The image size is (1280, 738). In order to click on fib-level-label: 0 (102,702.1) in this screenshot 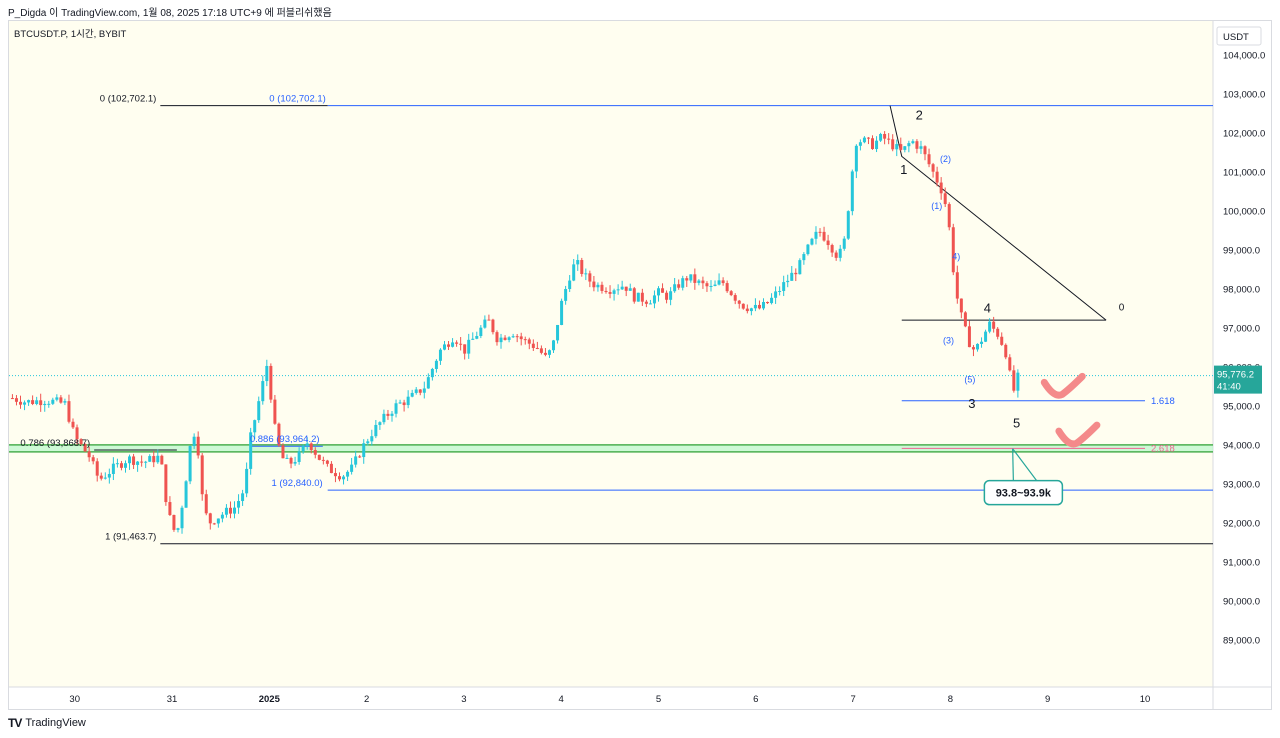, I will do `click(128, 99)`.